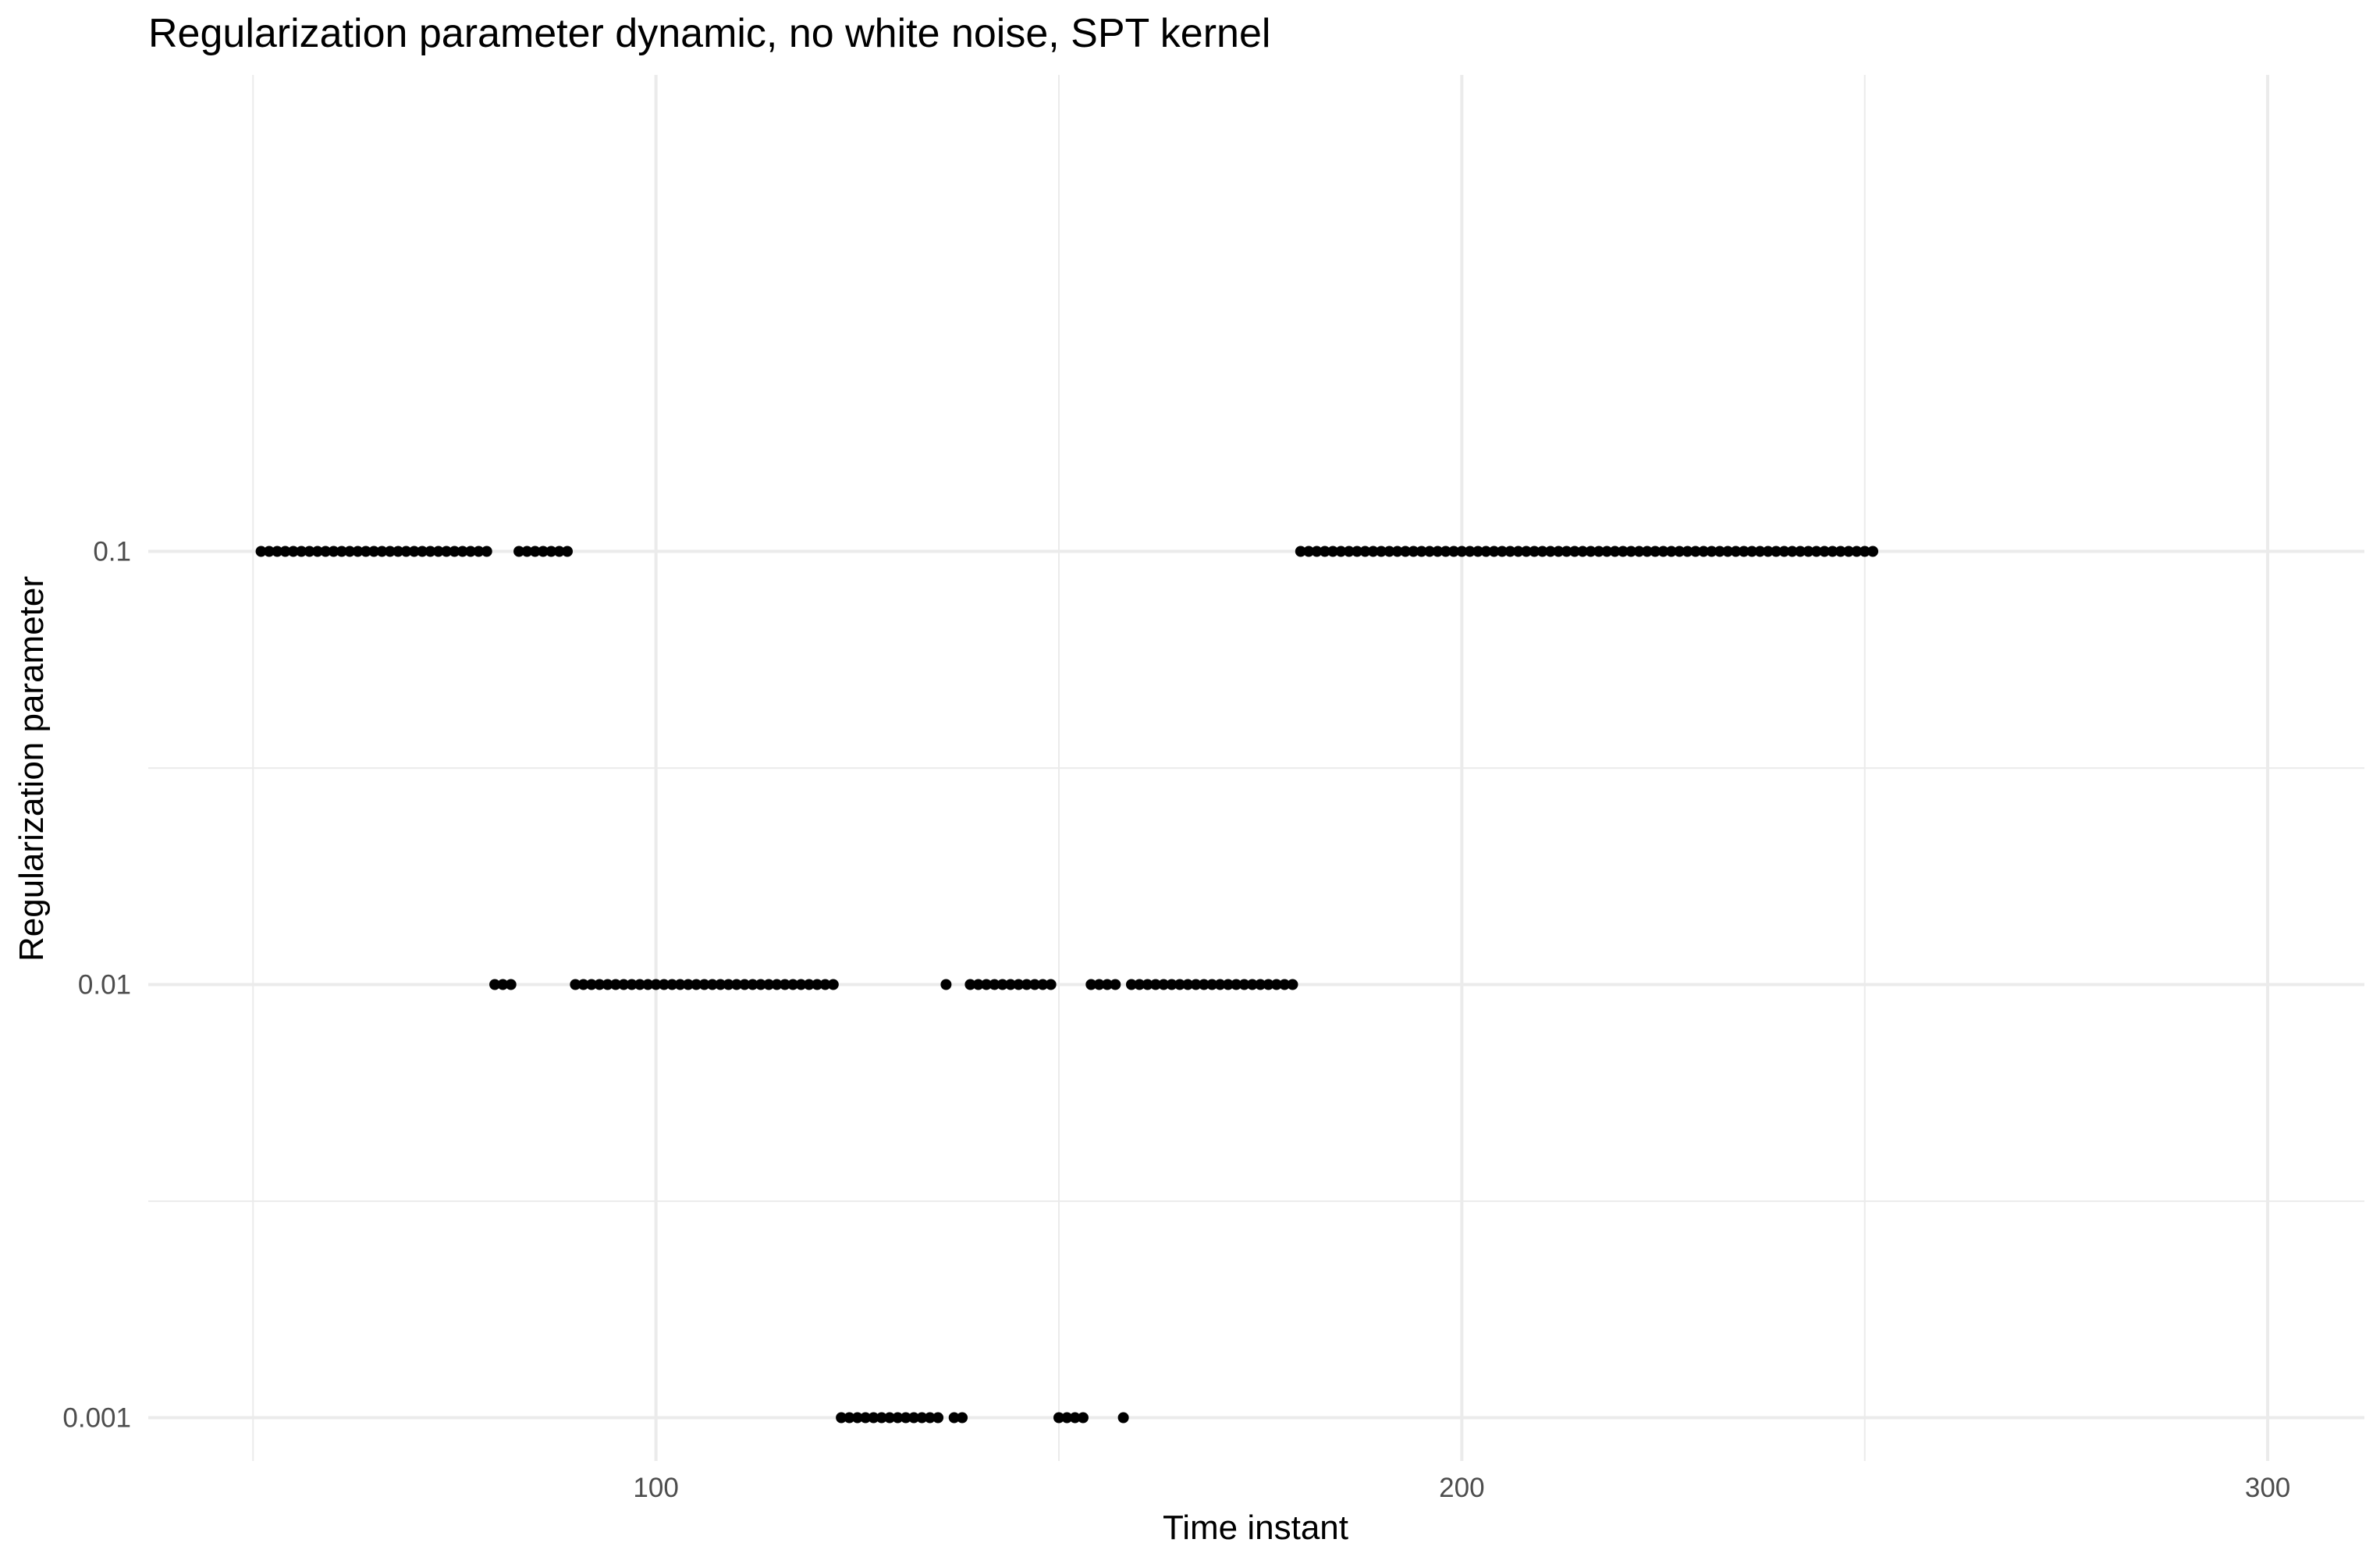 The height and width of the screenshot is (1564, 2380). I want to click on y-axis-title: Regularization parameter, so click(32, 769).